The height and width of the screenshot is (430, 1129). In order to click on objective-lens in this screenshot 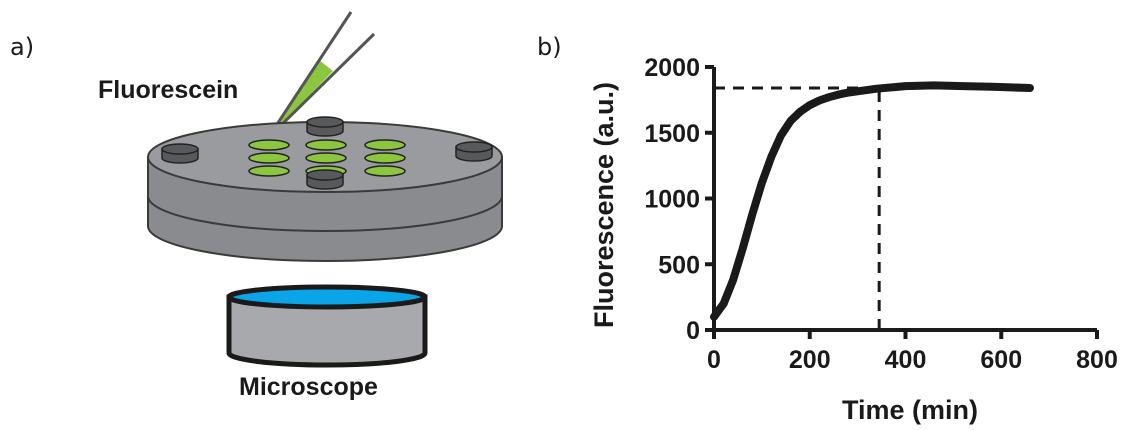, I will do `click(327, 297)`.